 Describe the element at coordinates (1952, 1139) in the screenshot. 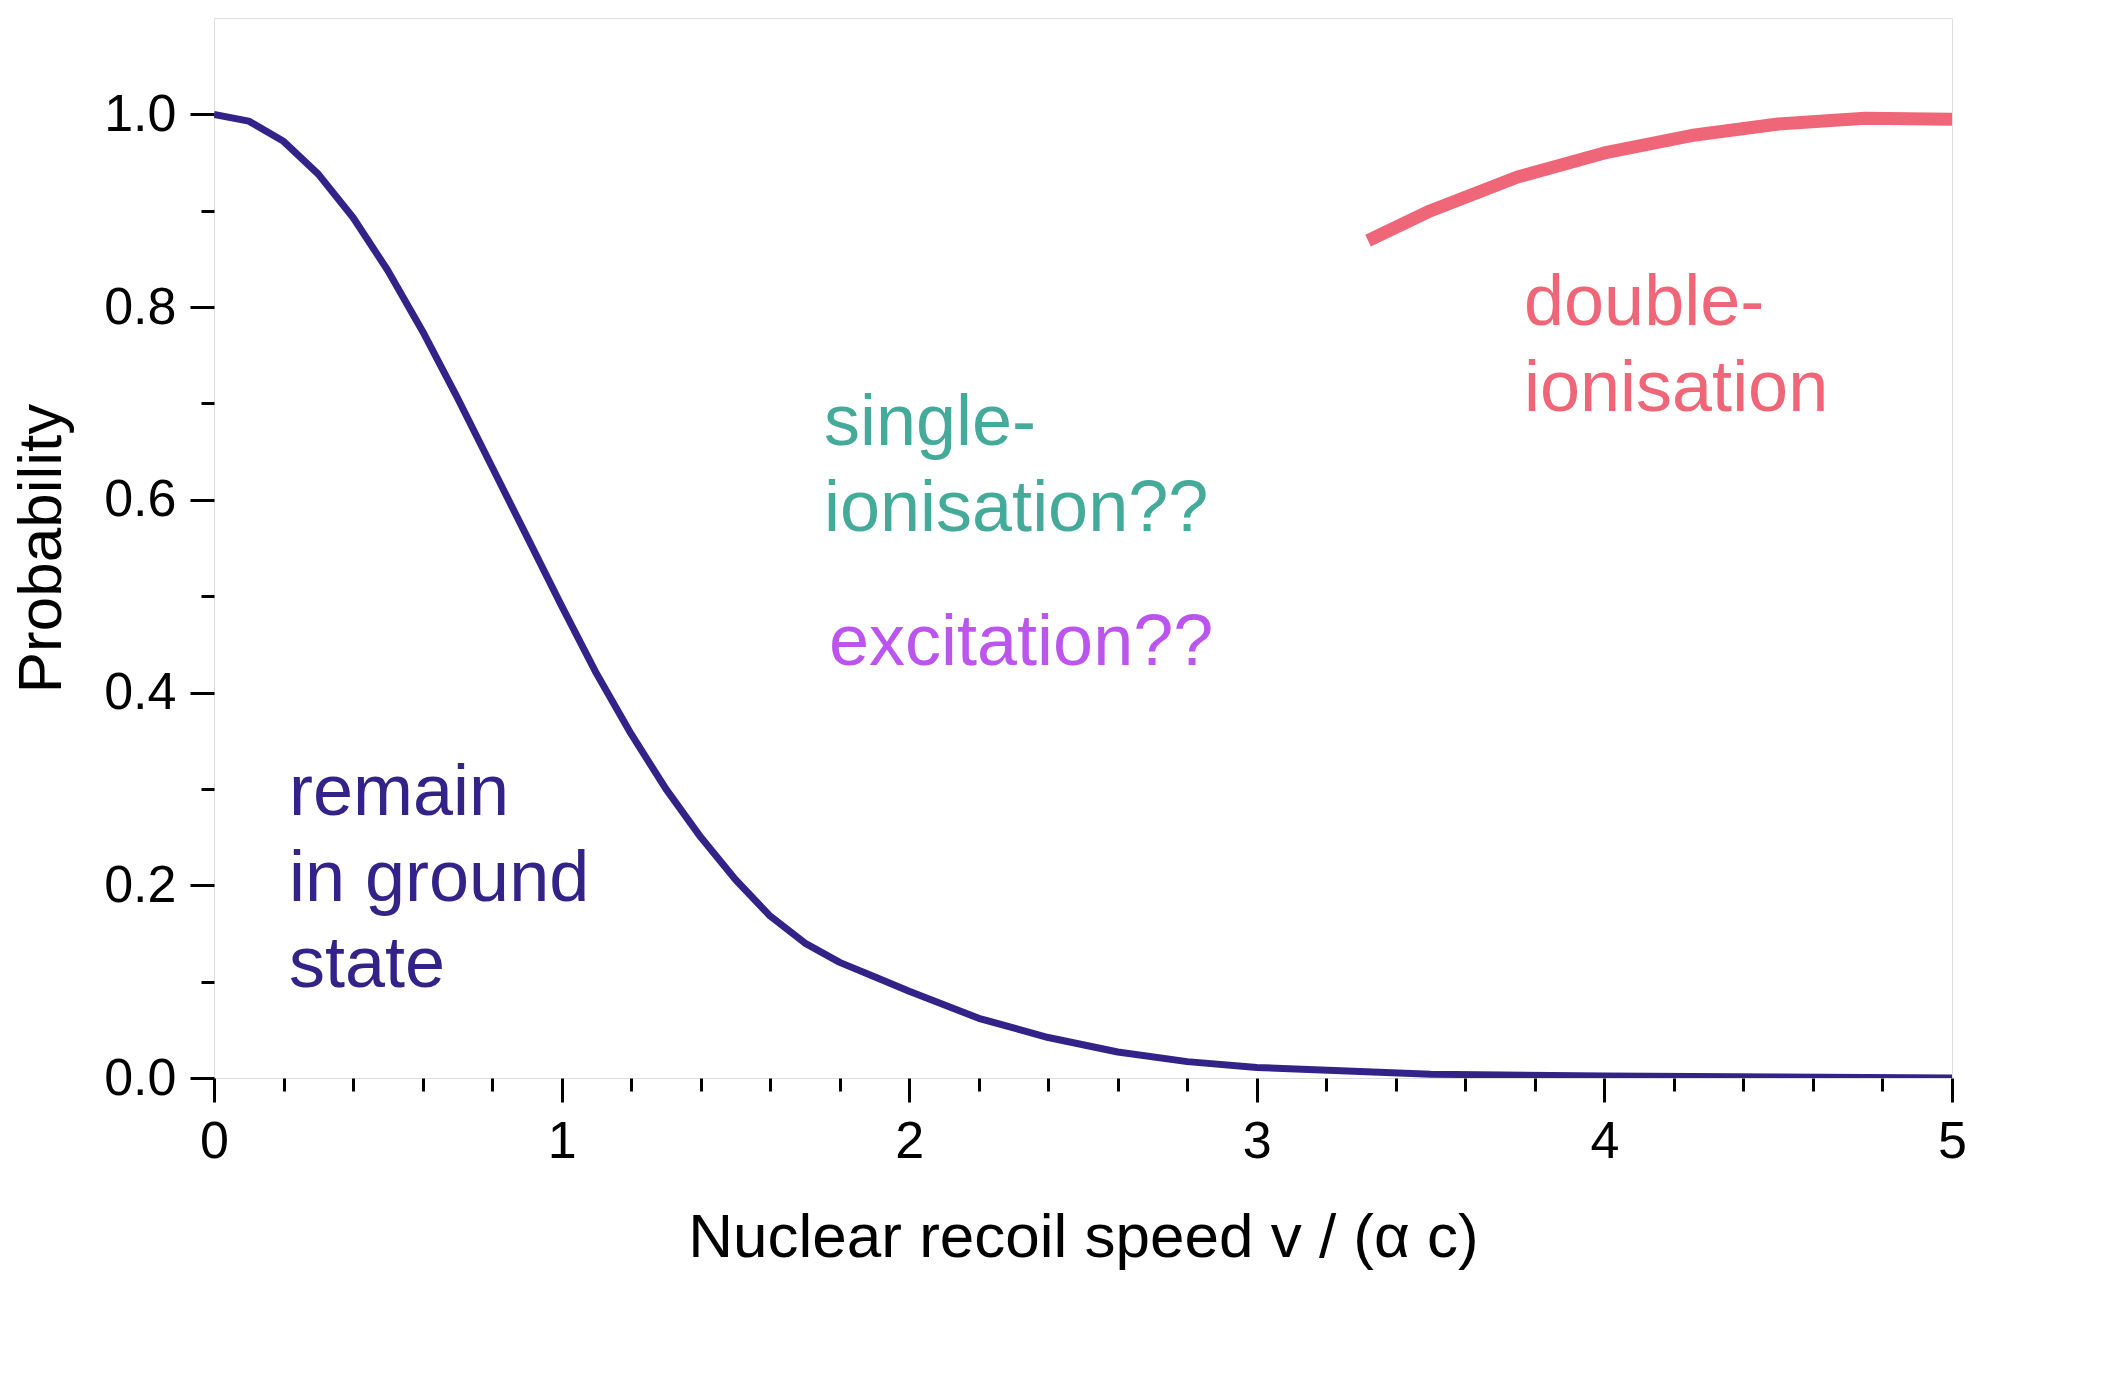

I see `x-tick-label: 5` at that location.